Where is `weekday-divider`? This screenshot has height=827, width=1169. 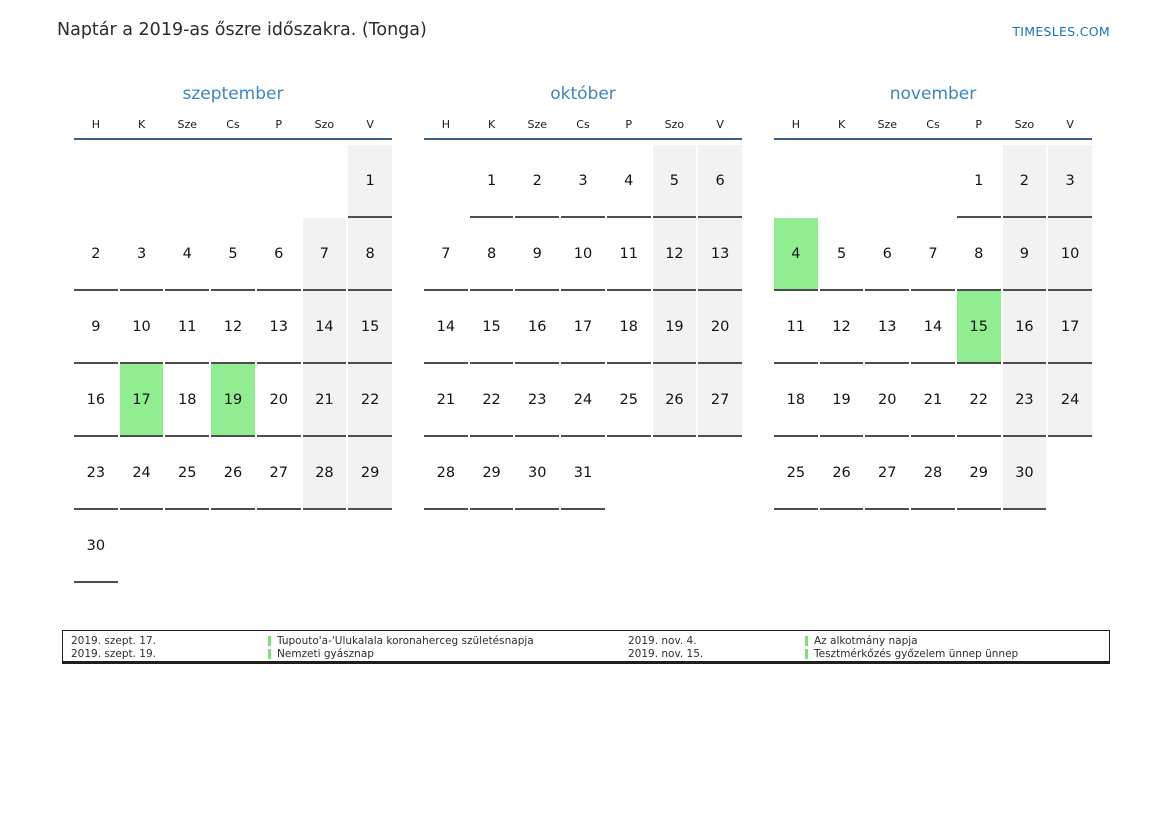
weekday-divider is located at coordinates (583, 139).